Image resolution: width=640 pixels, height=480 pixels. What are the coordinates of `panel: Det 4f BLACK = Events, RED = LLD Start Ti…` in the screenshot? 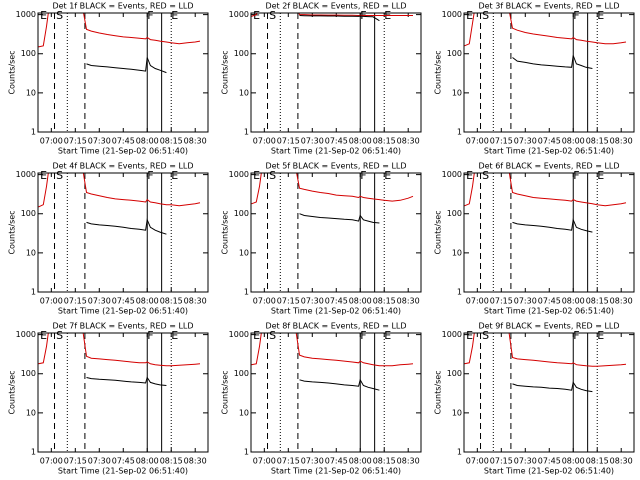 It's located at (108, 239).